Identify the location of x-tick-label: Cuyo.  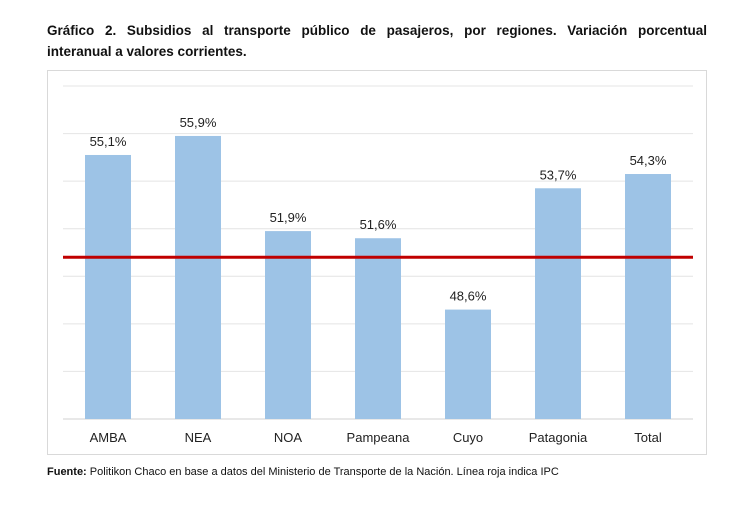
(468, 437).